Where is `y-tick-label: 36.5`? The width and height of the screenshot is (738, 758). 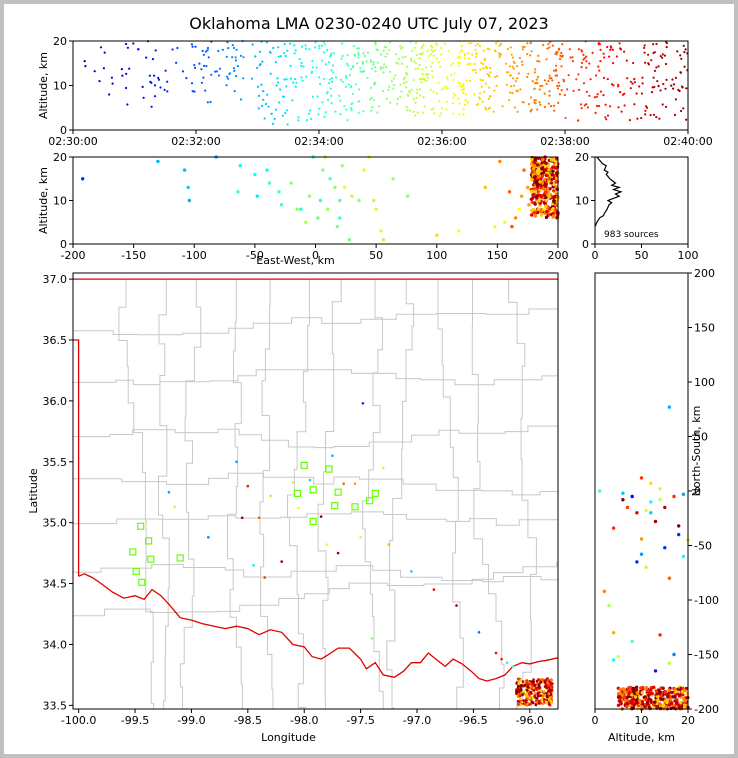
y-tick-label: 36.5 is located at coordinates (55, 340).